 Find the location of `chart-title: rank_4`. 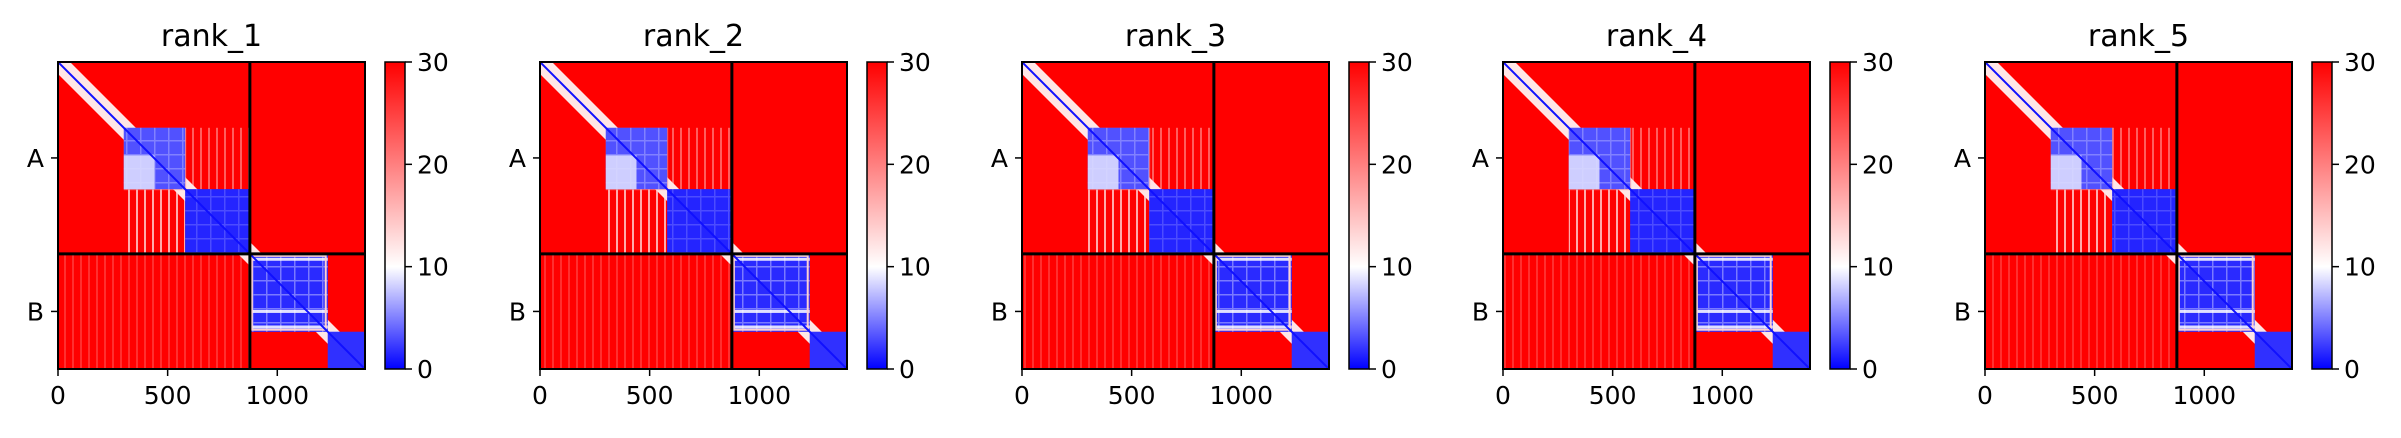

chart-title: rank_4 is located at coordinates (1656, 36).